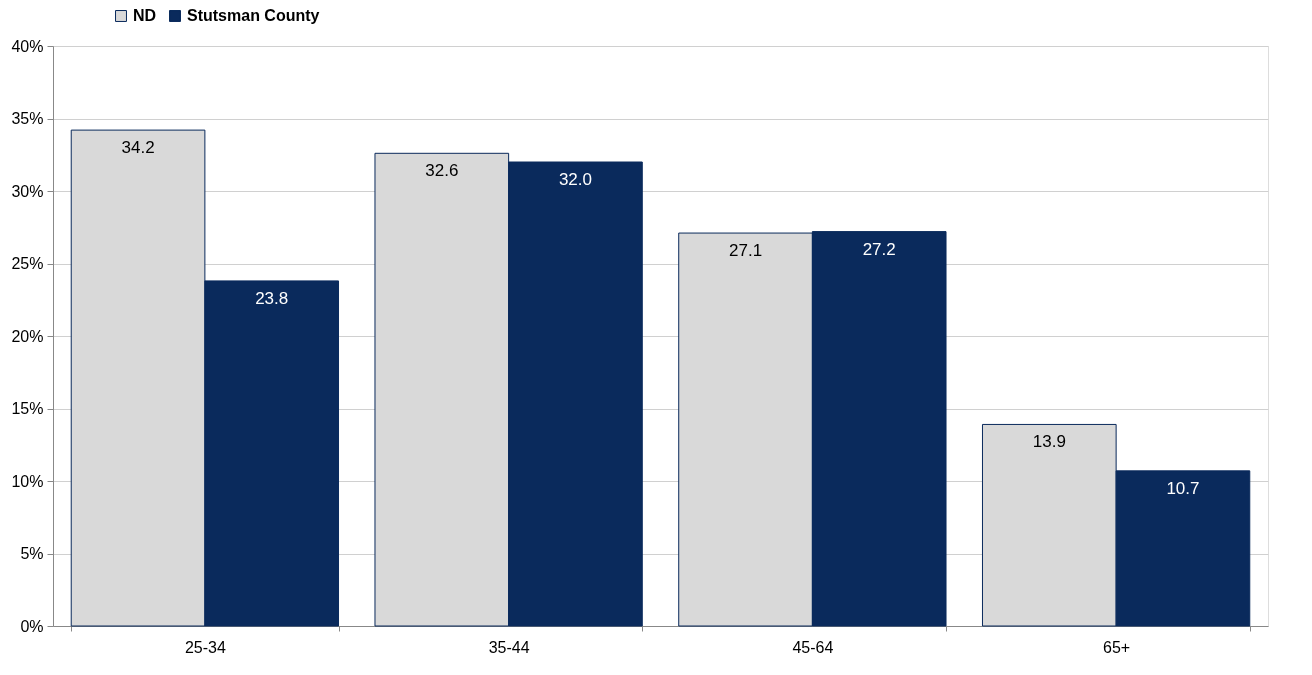 Image resolution: width=1312 pixels, height=675 pixels. Describe the element at coordinates (32, 626) in the screenshot. I see `y-tick-label: 0%` at that location.